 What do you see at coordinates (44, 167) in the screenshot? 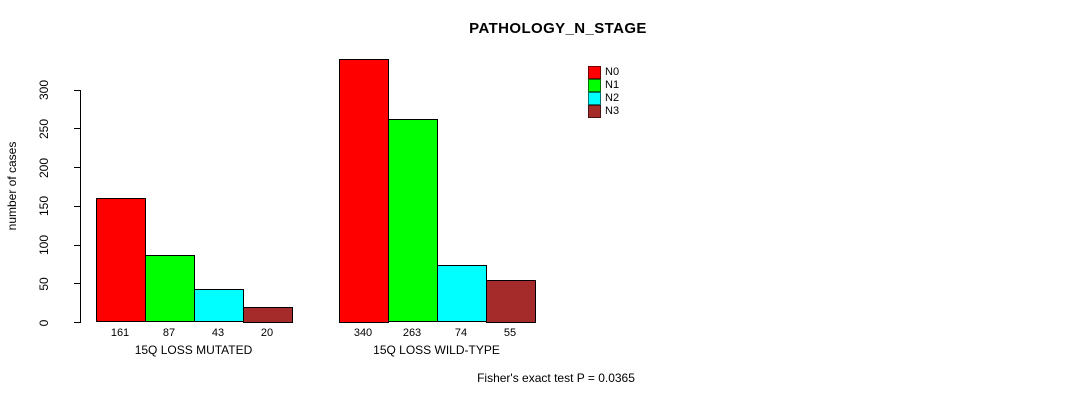
I see `y-axis-tick-label: 200` at bounding box center [44, 167].